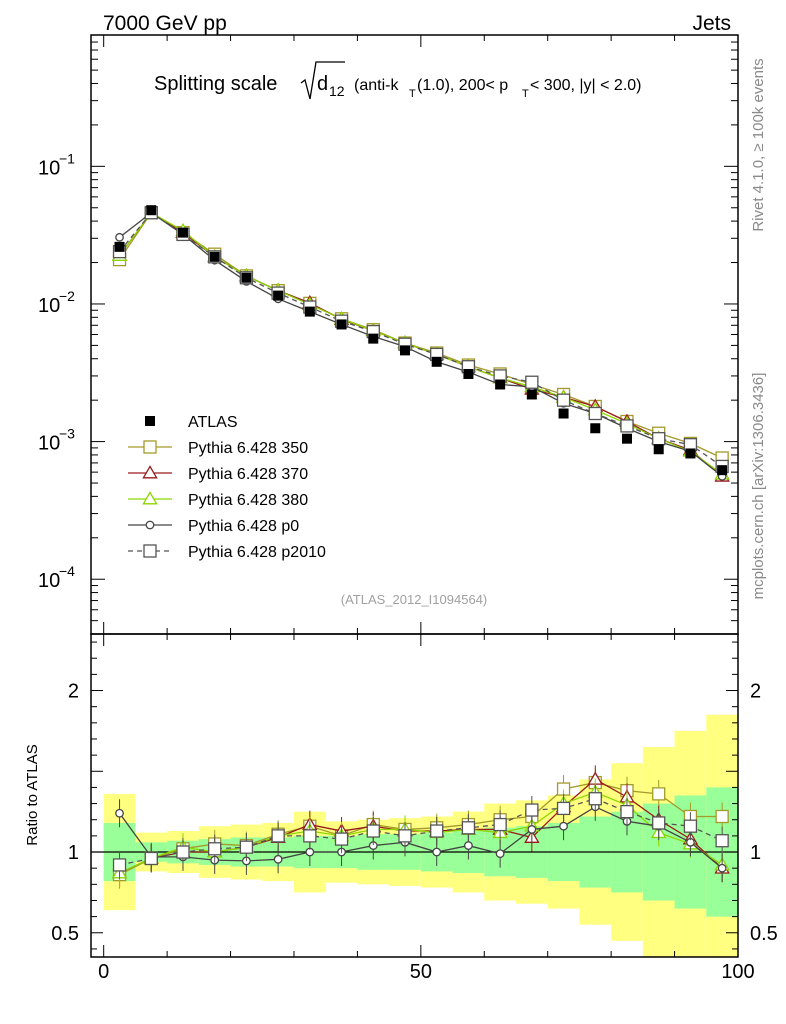 This screenshot has width=786, height=1024. What do you see at coordinates (73, 853) in the screenshot?
I see `ratio-tick-label-left: 1` at bounding box center [73, 853].